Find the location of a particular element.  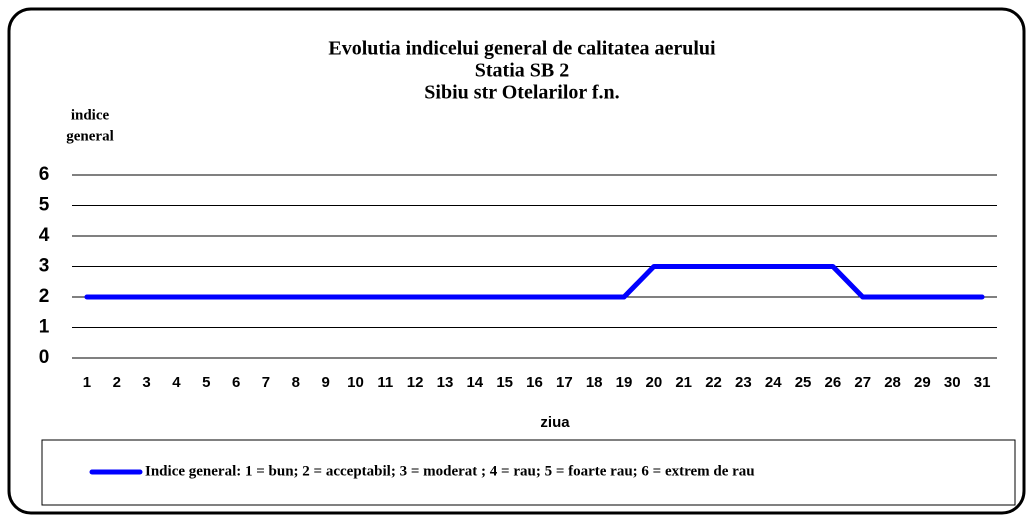

x-tick-label: 6 is located at coordinates (236, 382).